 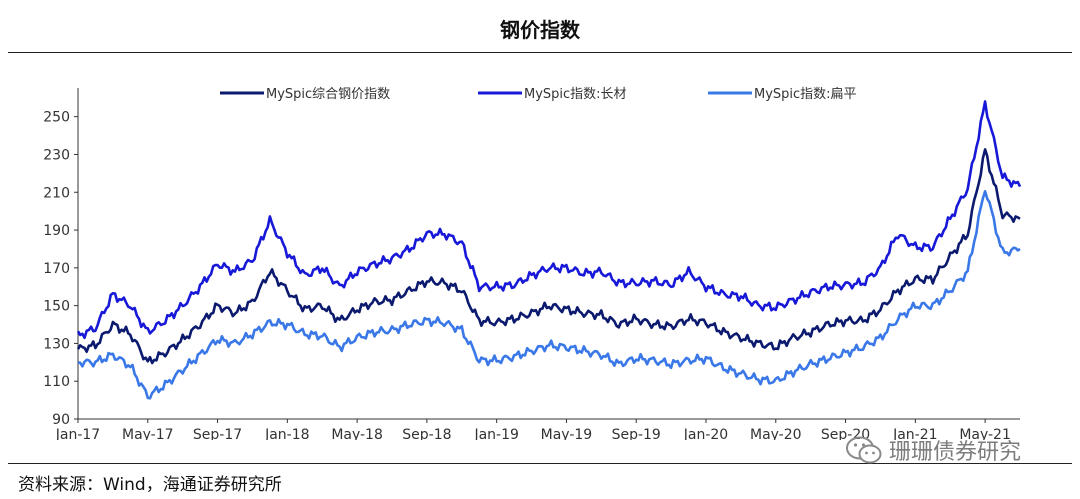 I want to click on y-tick-label: 170, so click(x=56, y=269).